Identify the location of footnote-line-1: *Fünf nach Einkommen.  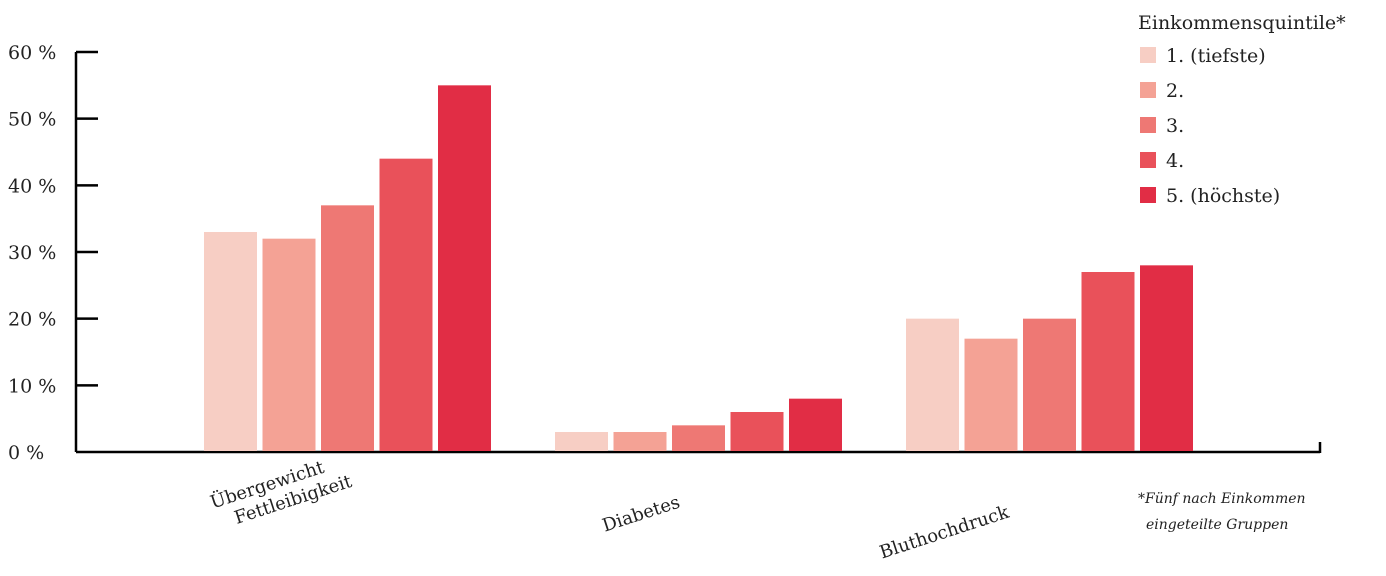
(1222, 499).